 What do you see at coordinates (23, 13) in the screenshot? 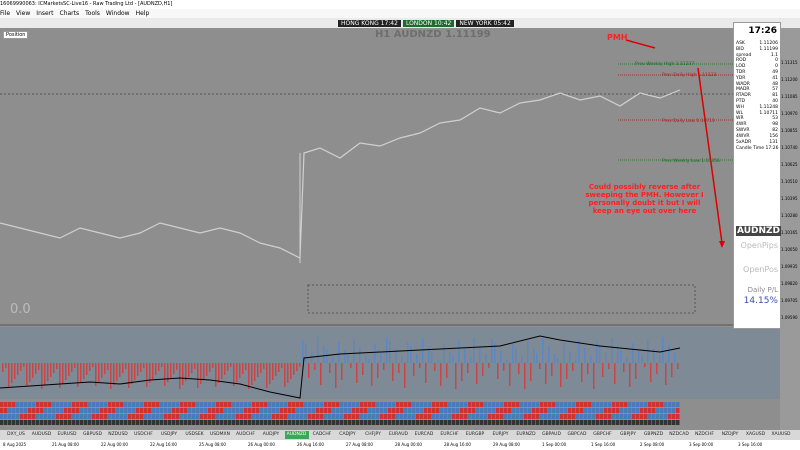
I see `menu-item: View` at bounding box center [23, 13].